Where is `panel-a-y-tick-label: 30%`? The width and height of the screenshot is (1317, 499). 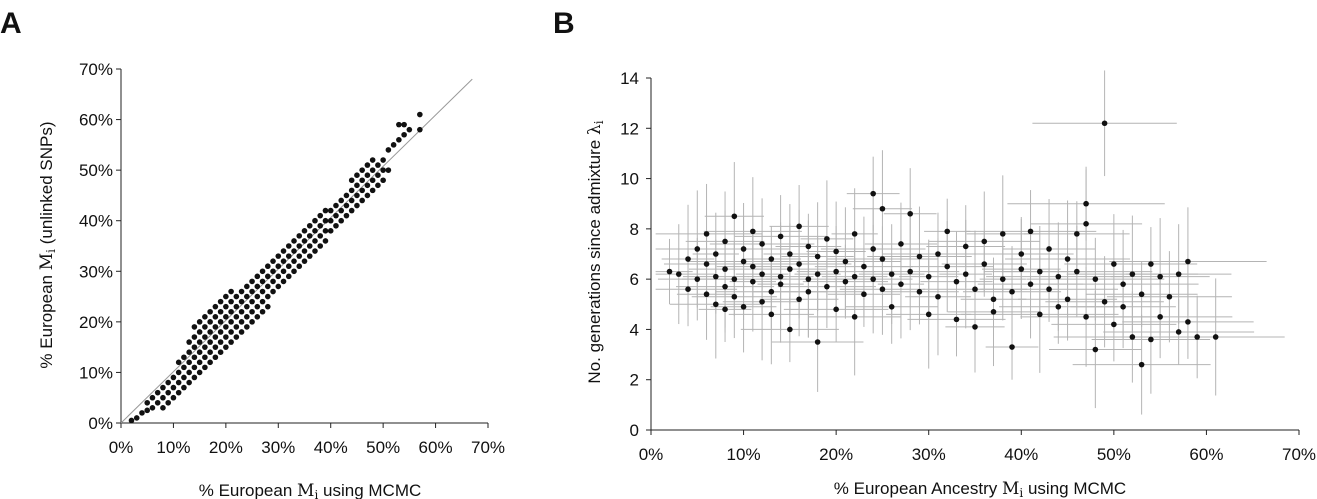 panel-a-y-tick-label: 30% is located at coordinates (96, 271).